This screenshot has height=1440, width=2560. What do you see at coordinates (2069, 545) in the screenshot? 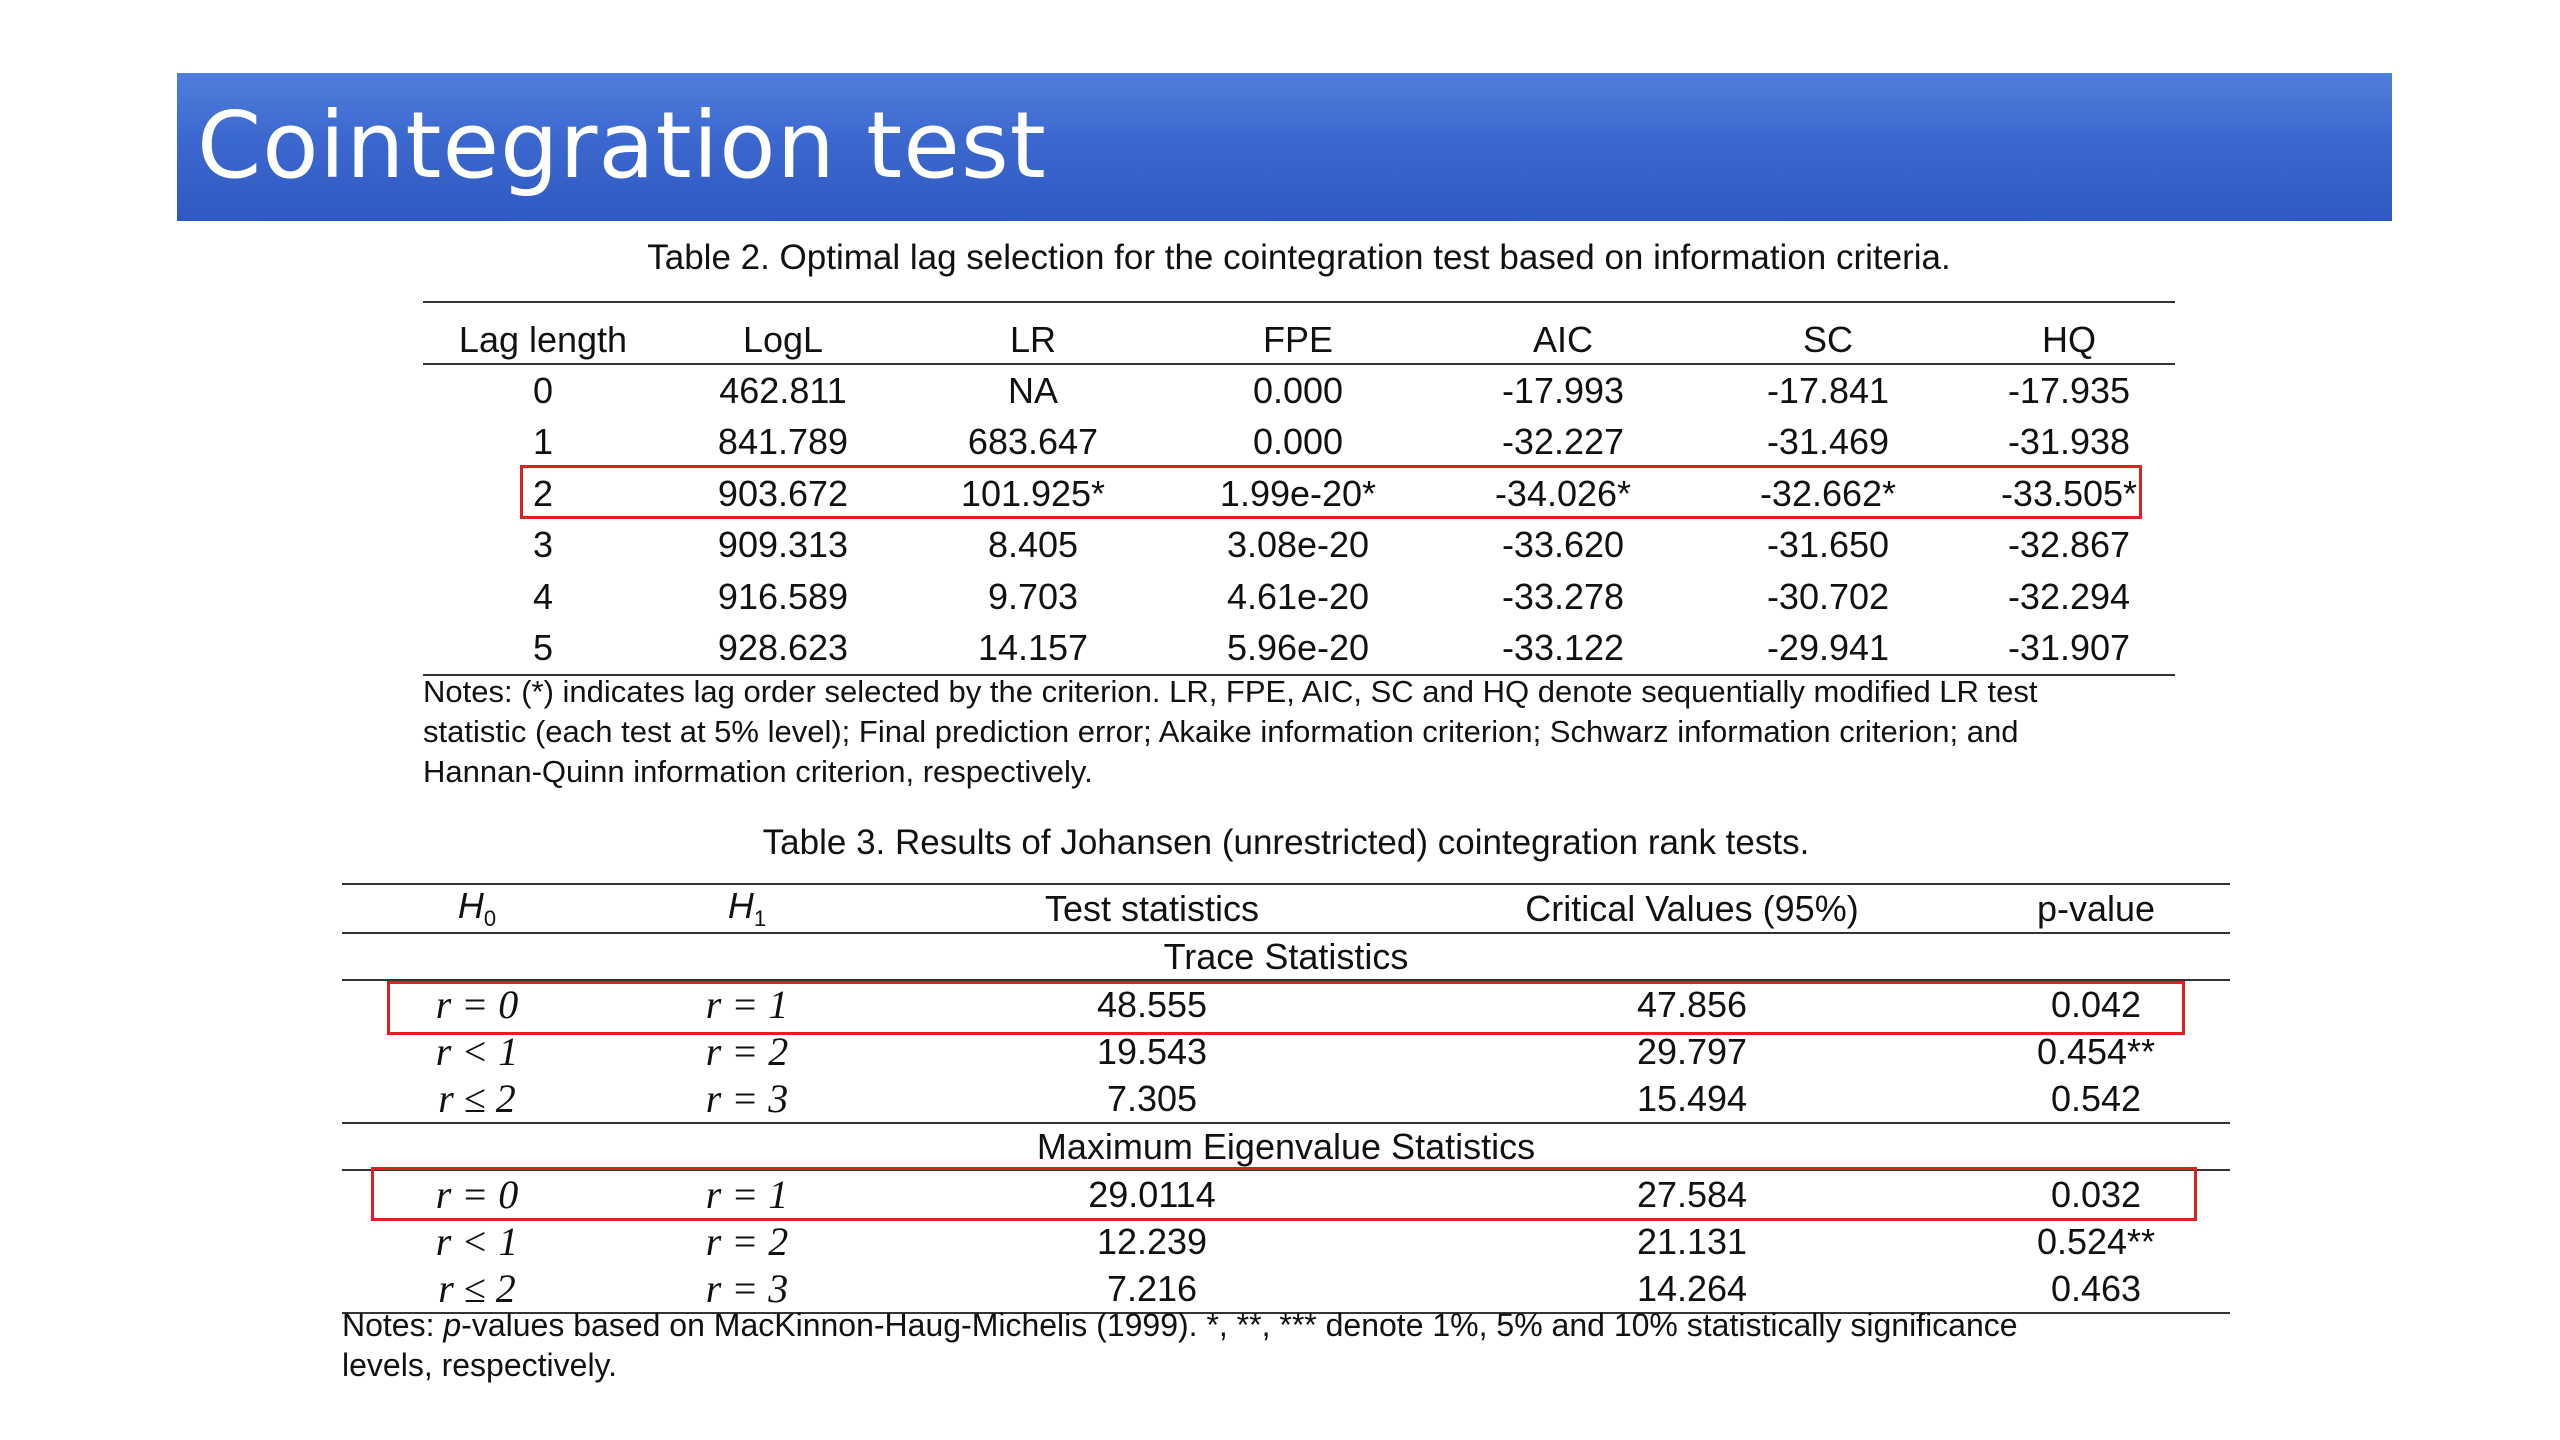
I see `table-cell: -32.867` at bounding box center [2069, 545].